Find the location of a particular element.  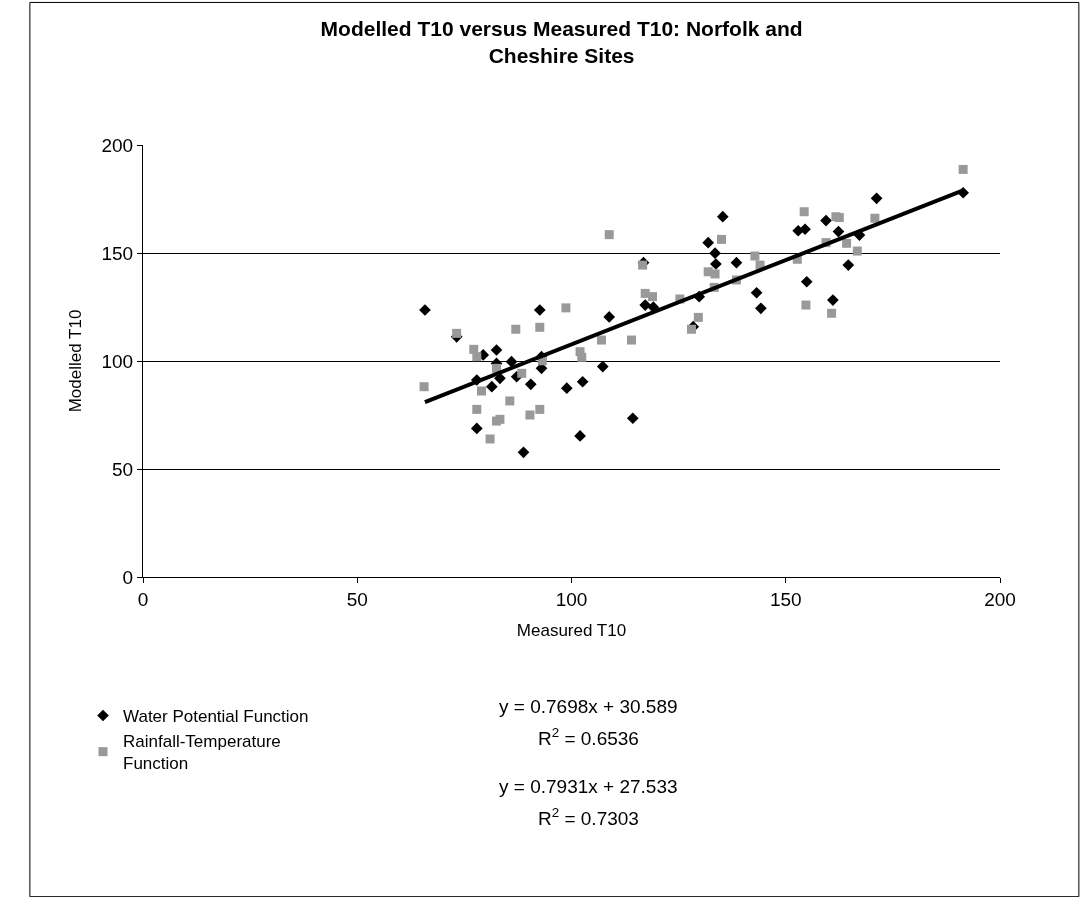

y-tick-label: 50 is located at coordinates (123, 469).